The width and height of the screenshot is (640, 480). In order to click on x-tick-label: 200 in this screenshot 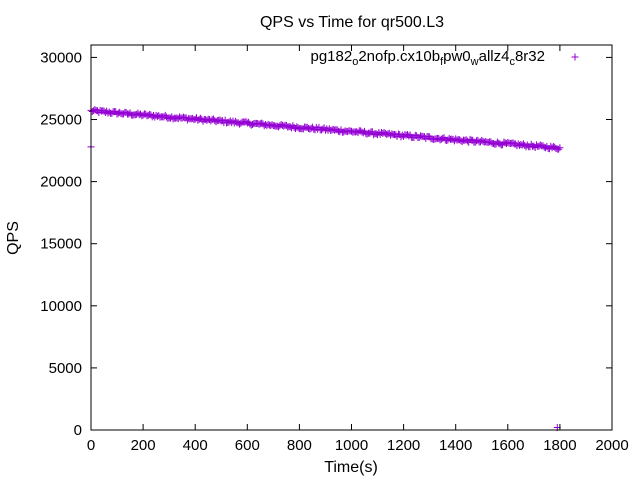, I will do `click(143, 445)`.